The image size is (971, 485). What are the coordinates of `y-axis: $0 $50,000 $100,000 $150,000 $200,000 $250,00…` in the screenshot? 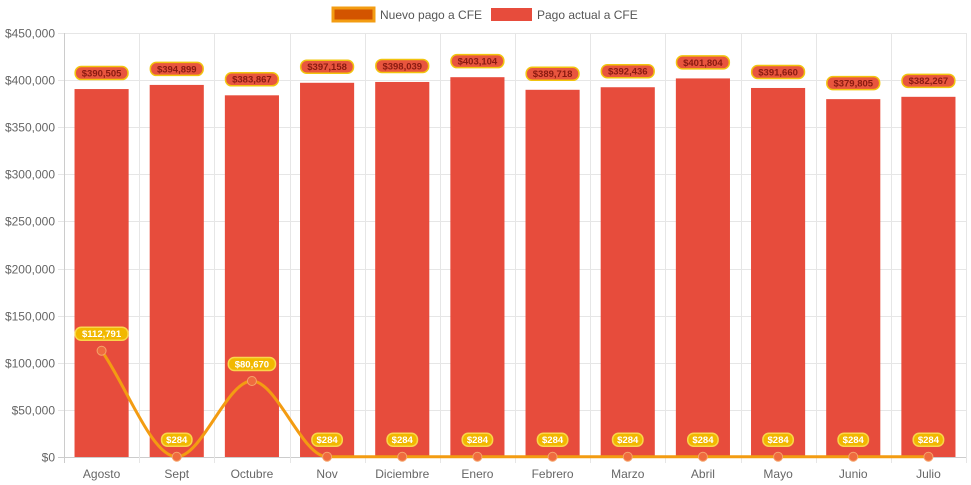 It's located at (30, 246).